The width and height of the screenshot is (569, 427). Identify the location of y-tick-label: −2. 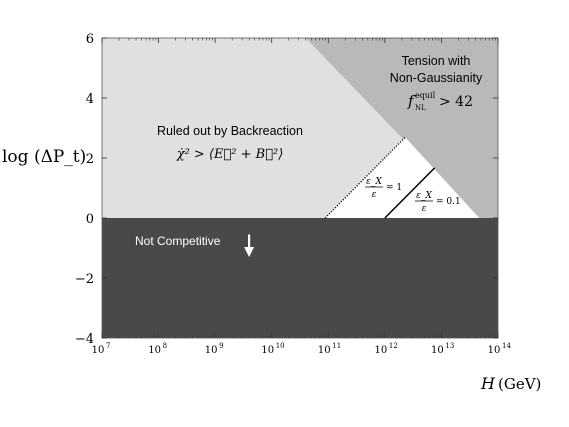
(84, 279).